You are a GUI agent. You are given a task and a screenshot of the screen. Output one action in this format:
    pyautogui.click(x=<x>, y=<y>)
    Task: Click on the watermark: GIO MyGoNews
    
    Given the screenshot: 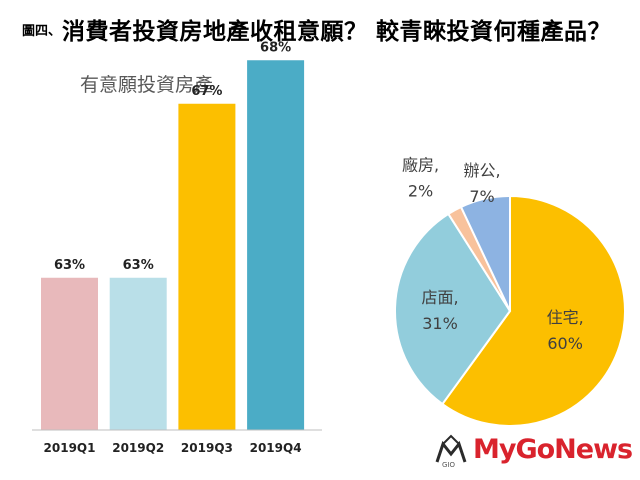 What is the action you would take?
    pyautogui.click(x=533, y=454)
    